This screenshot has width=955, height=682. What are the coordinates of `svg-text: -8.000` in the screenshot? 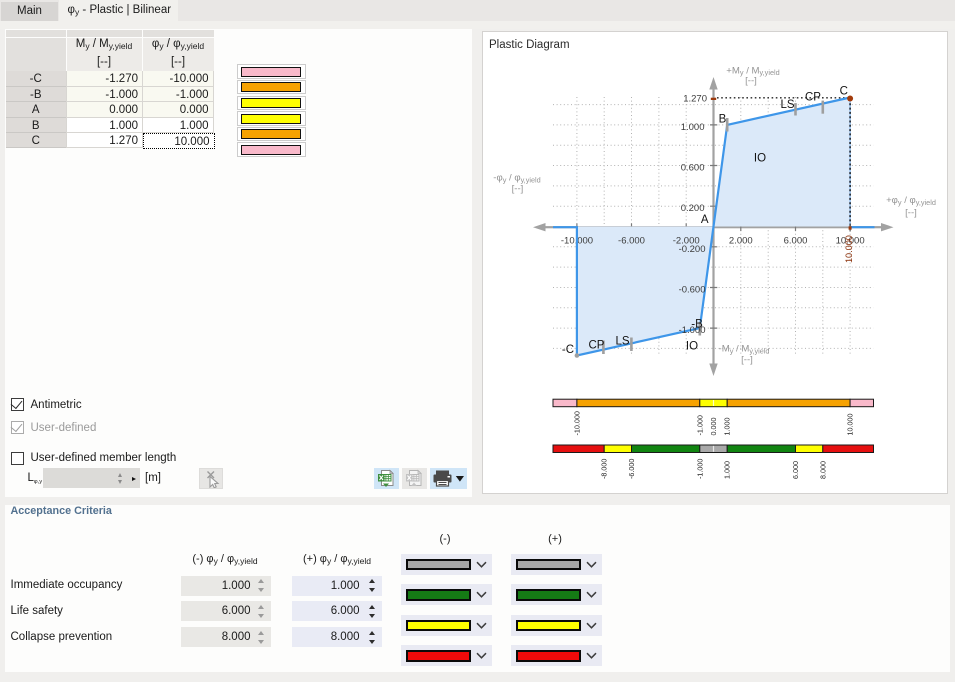 It's located at (604, 469).